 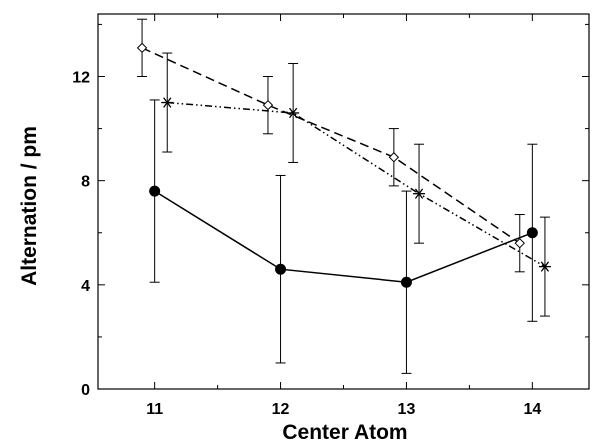 What do you see at coordinates (81, 78) in the screenshot?
I see `y-tick-label: 12` at bounding box center [81, 78].